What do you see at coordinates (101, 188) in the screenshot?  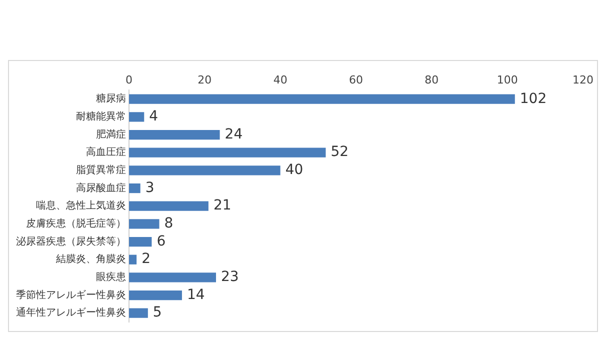 I see `y-tick-label: 高尿酸血症` at bounding box center [101, 188].